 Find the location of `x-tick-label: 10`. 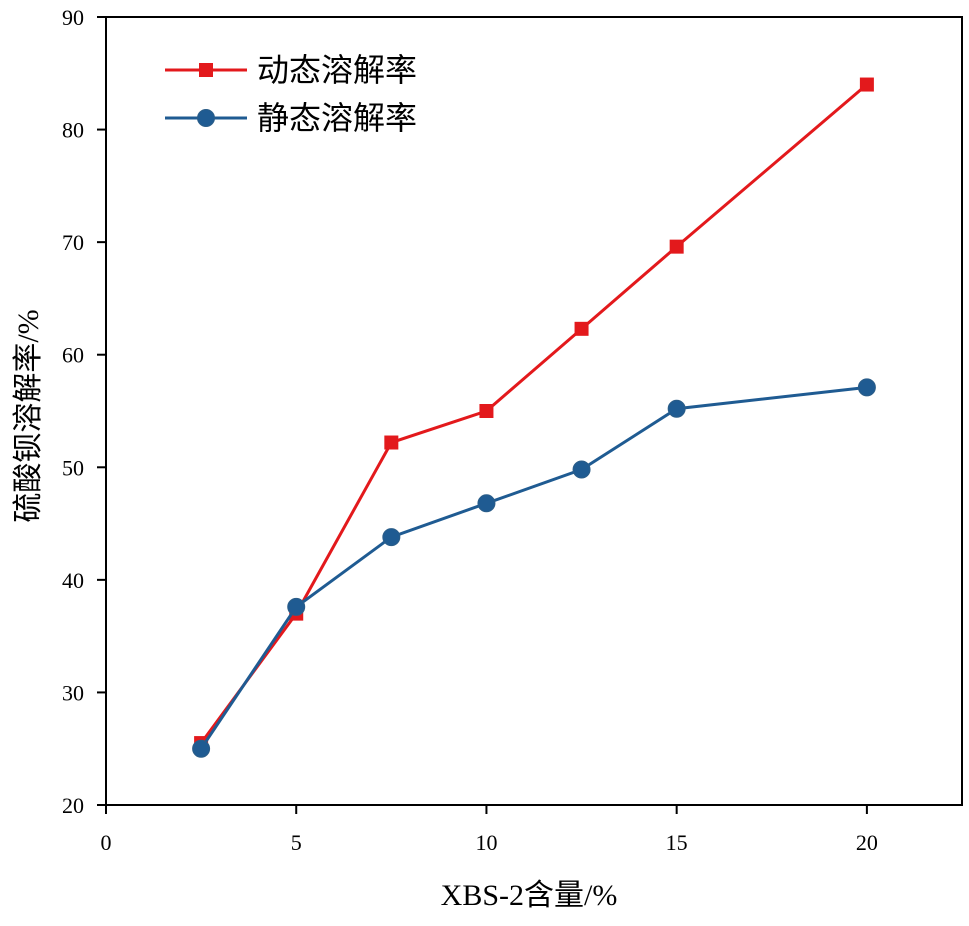

x-tick-label: 10 is located at coordinates (486, 842).